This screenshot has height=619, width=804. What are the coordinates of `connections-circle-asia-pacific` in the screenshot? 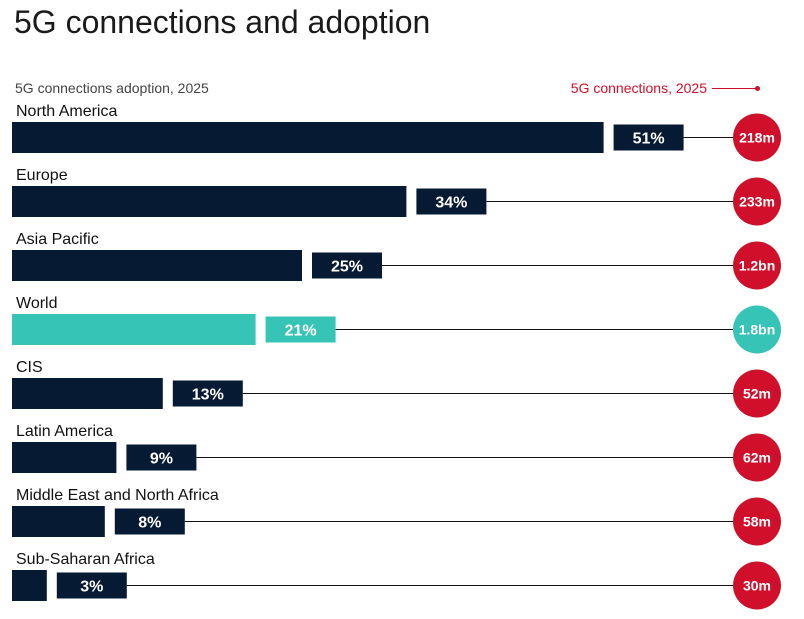 It's located at (757, 265).